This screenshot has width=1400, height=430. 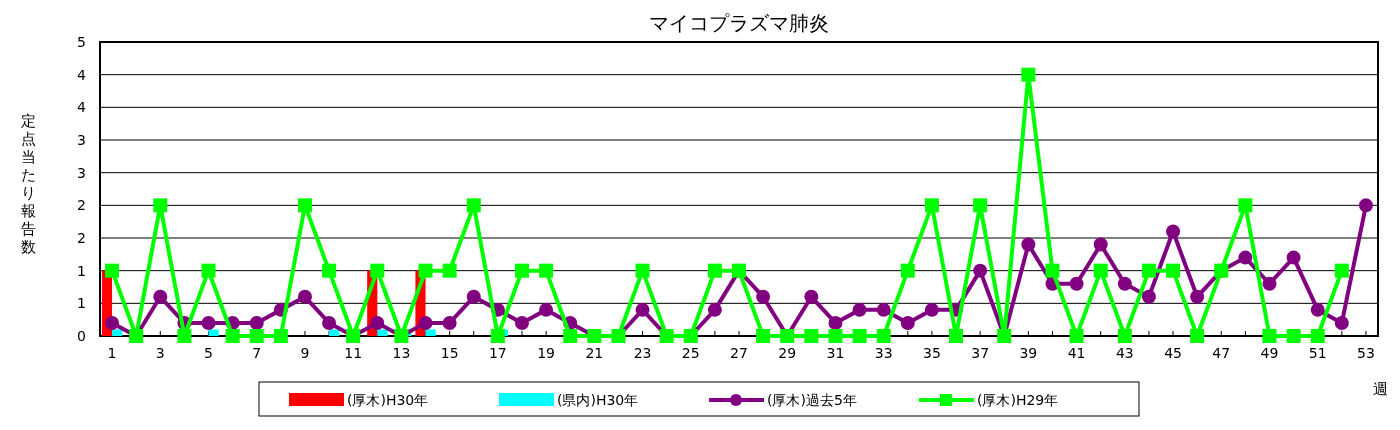 I want to click on x-tick-label: 1, so click(x=112, y=353).